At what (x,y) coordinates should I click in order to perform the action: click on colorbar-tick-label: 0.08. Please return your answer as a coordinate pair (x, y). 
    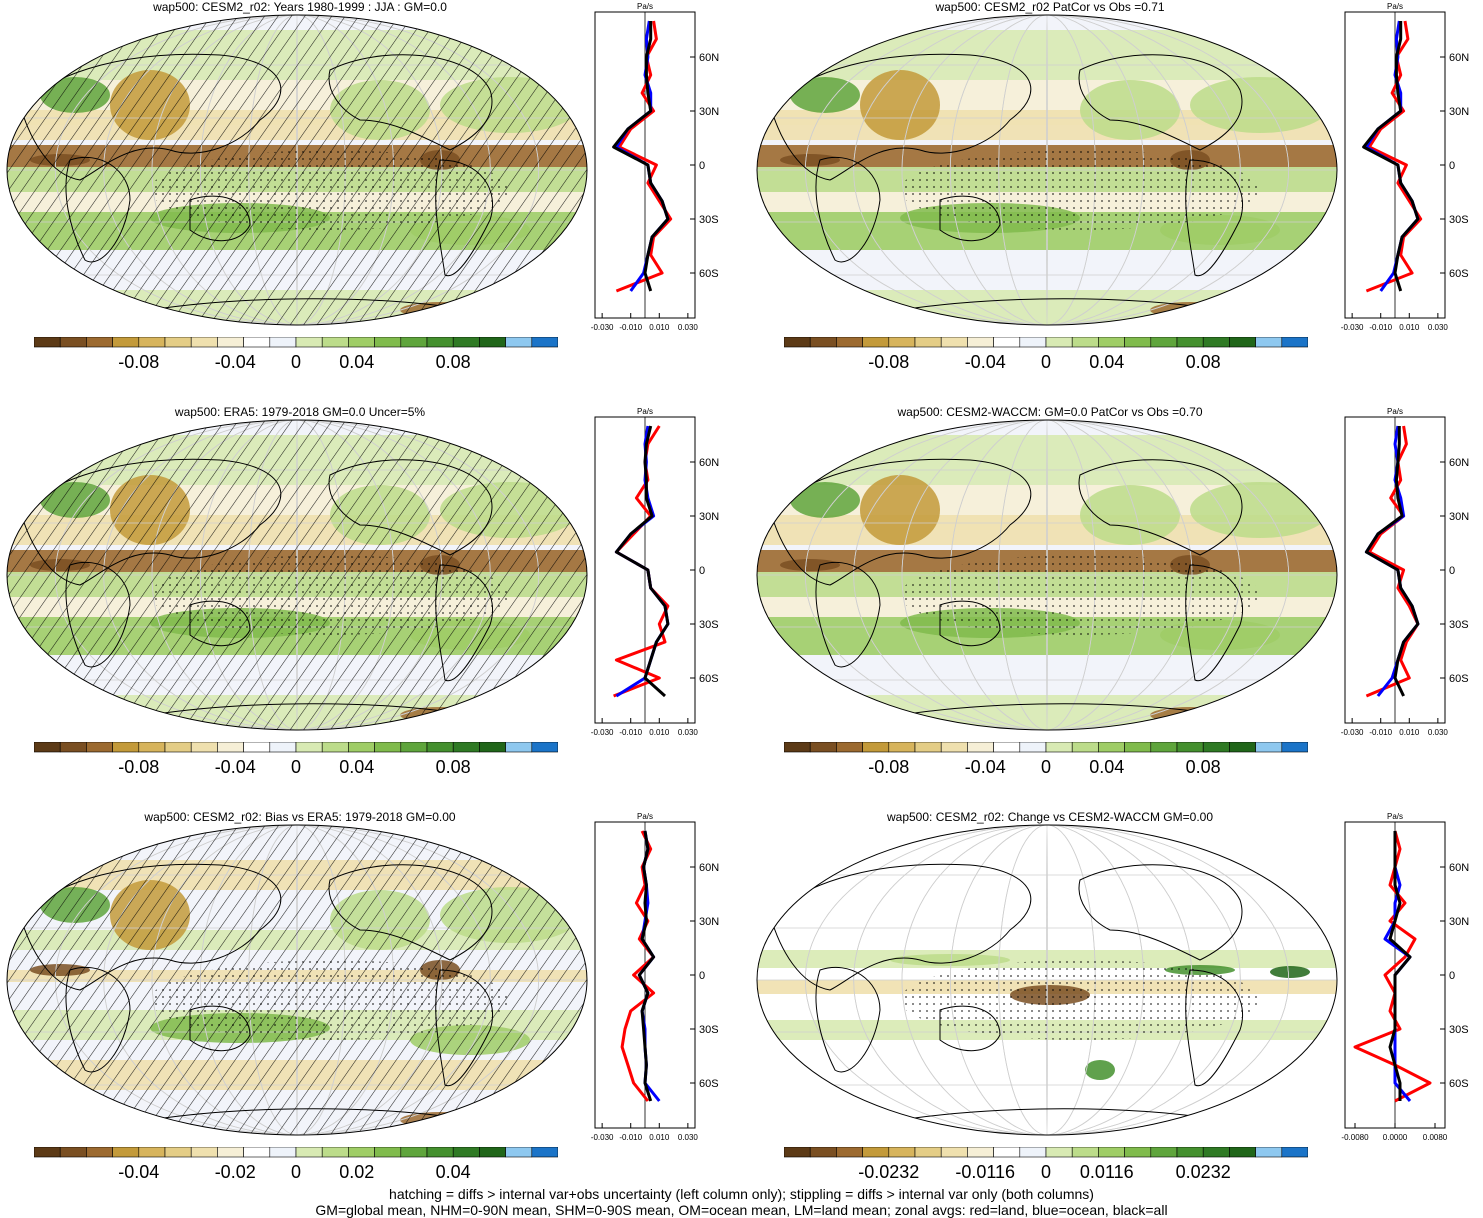
    Looking at the image, I should click on (1203, 362).